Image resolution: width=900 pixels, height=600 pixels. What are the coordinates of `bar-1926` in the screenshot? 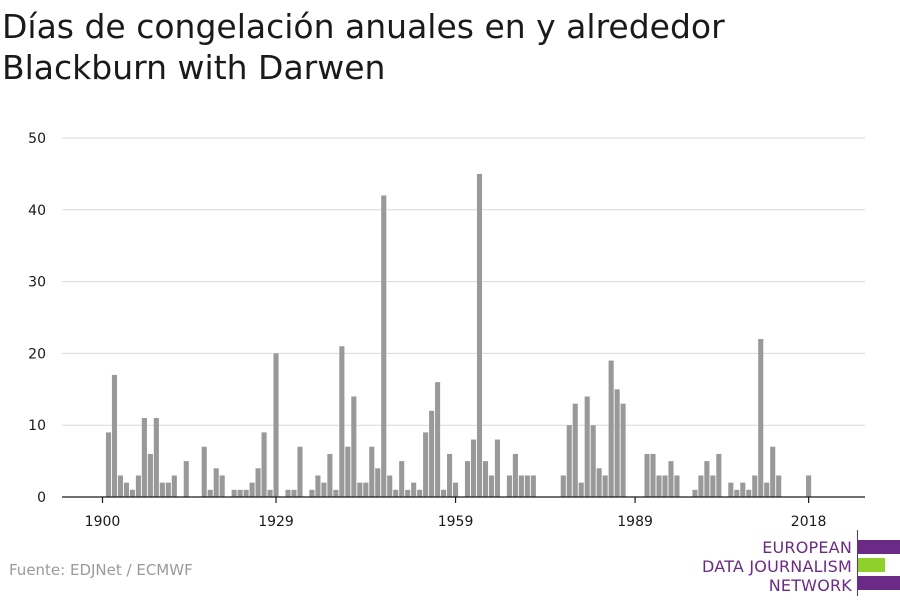 It's located at (258, 482).